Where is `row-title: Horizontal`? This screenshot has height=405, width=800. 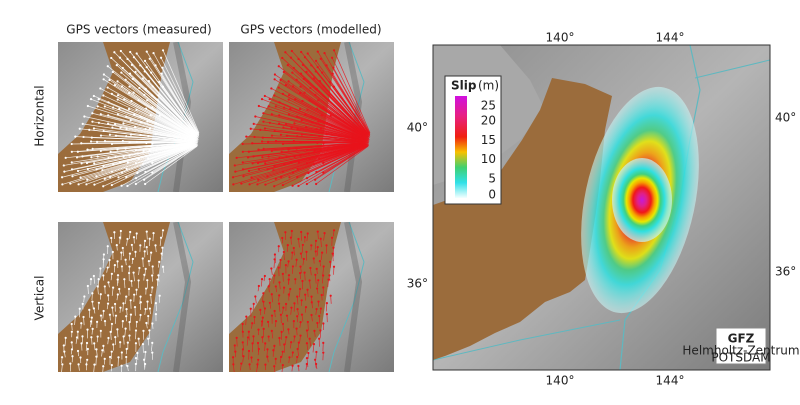
row-title: Horizontal is located at coordinates (40, 115).